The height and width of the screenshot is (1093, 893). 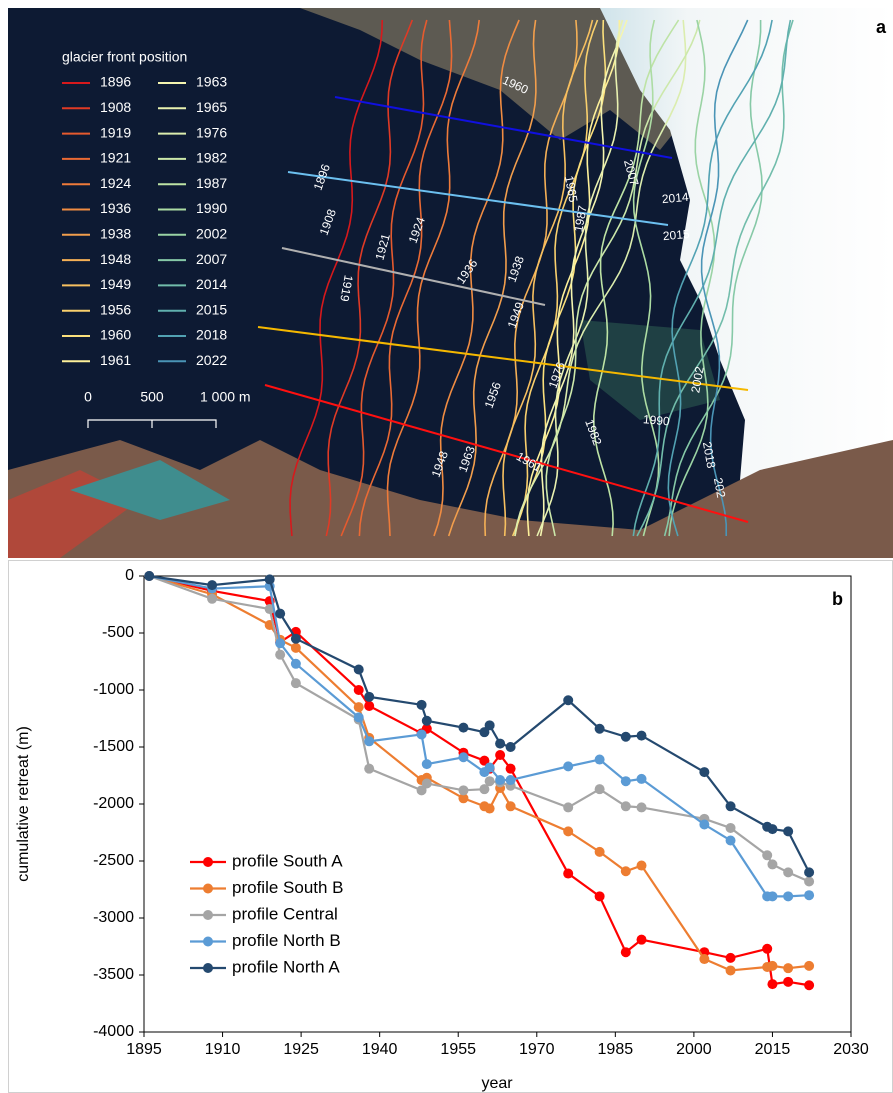 What do you see at coordinates (497, 1083) in the screenshot?
I see `x-axis-label: year` at bounding box center [497, 1083].